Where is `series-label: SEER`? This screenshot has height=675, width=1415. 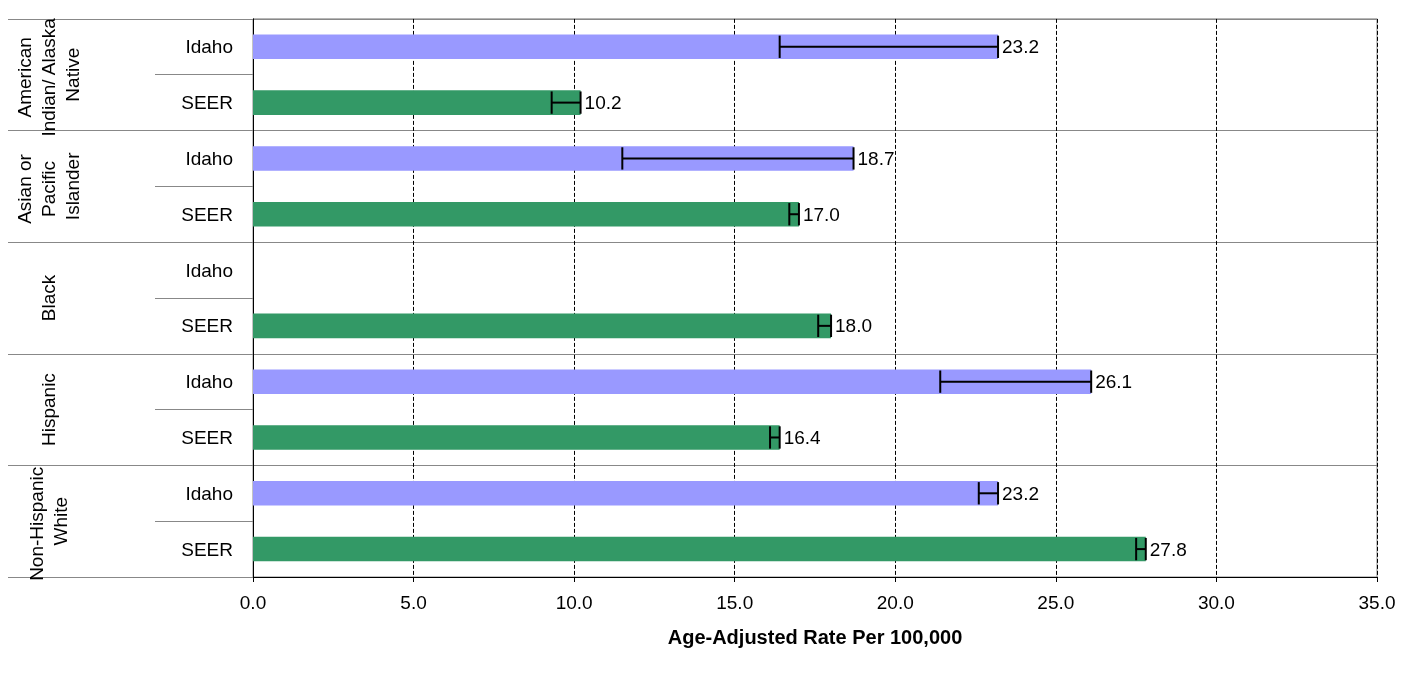
series-label: SEER is located at coordinates (207, 103).